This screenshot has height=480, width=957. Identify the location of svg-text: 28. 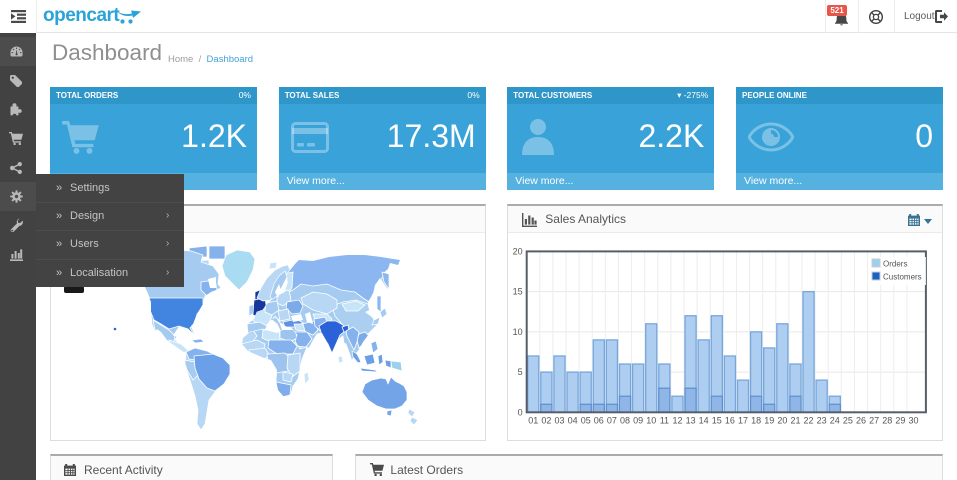
(888, 420).